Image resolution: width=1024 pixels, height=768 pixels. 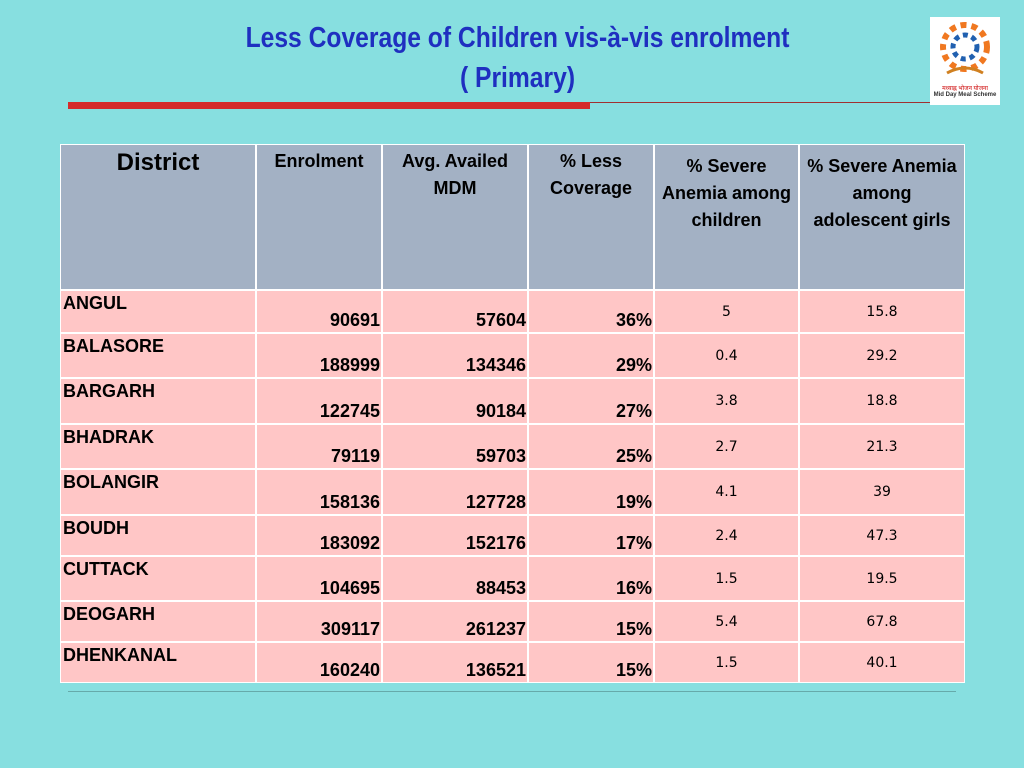 What do you see at coordinates (591, 492) in the screenshot?
I see `value-cell: 19%` at bounding box center [591, 492].